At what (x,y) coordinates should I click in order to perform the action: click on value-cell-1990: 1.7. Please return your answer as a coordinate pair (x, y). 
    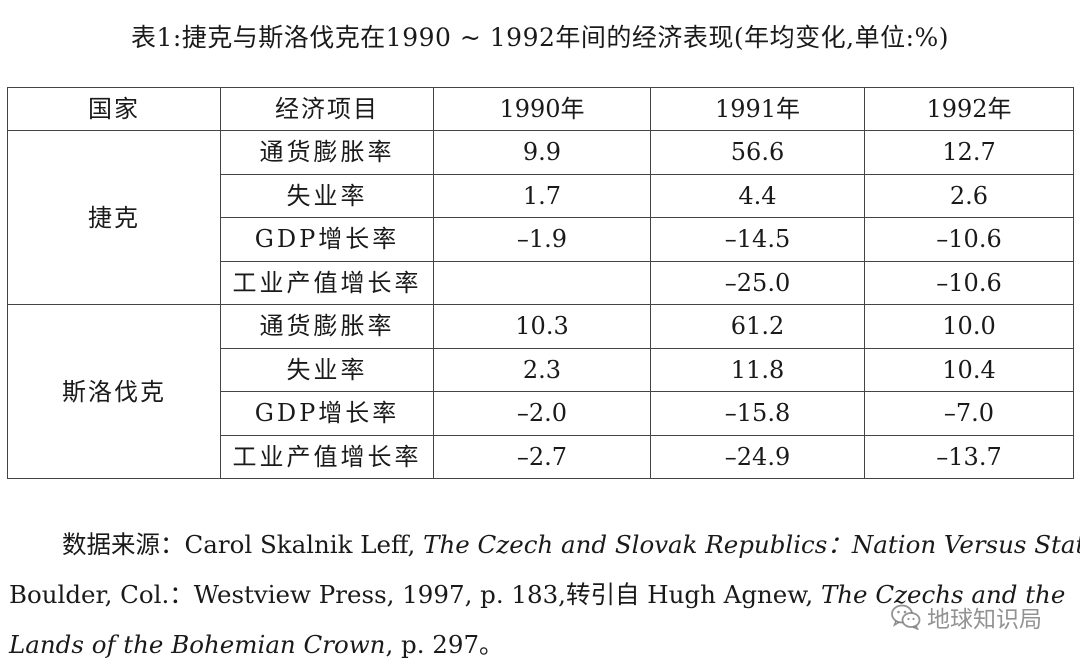
    Looking at the image, I should click on (542, 195).